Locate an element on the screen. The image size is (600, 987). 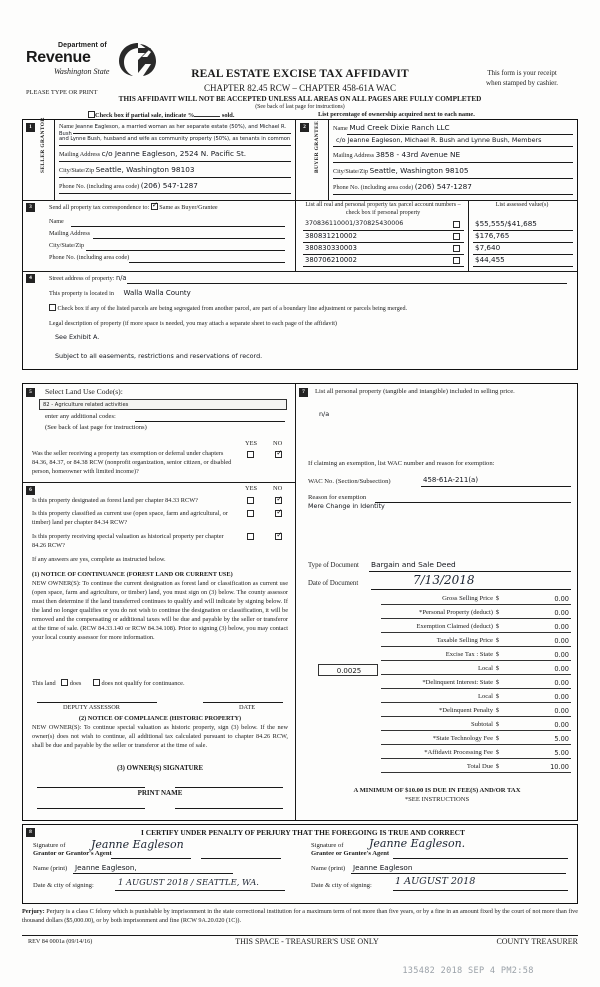
seller-city-value: Seattle, Washington 98103 is located at coordinates (145, 169).